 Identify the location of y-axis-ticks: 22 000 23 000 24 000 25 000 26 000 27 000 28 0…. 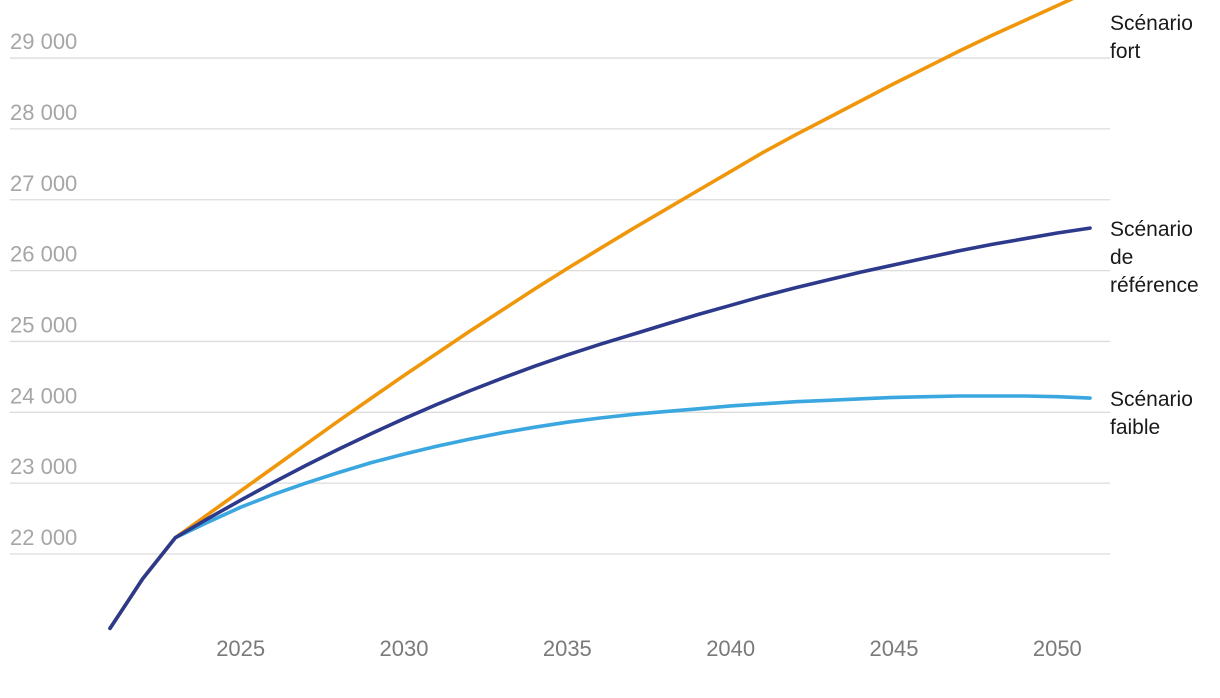
(43, 289).